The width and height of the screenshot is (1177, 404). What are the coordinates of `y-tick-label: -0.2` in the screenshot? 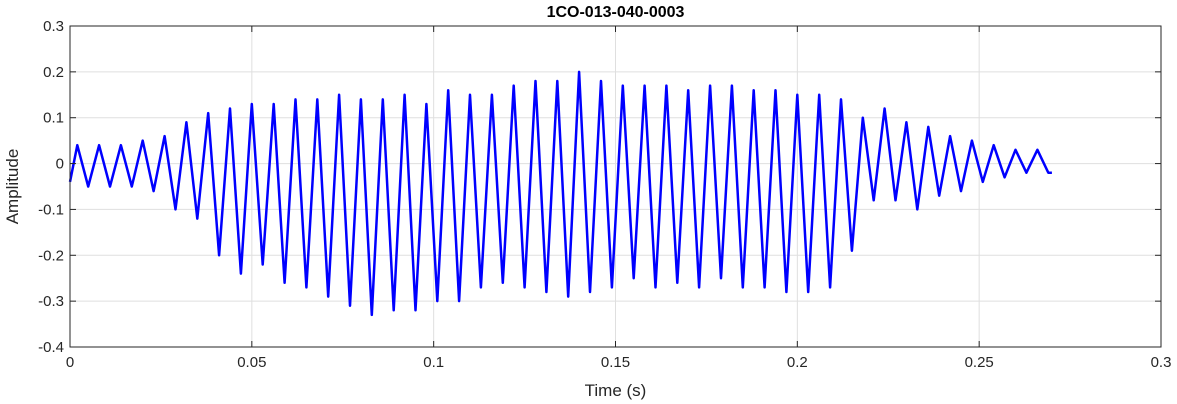 It's located at (51, 255).